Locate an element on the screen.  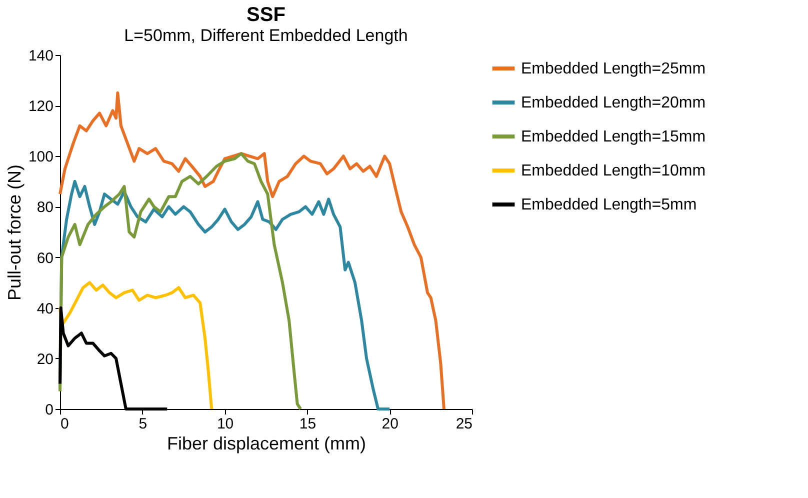
x-tick-label: 10 is located at coordinates (225, 424).